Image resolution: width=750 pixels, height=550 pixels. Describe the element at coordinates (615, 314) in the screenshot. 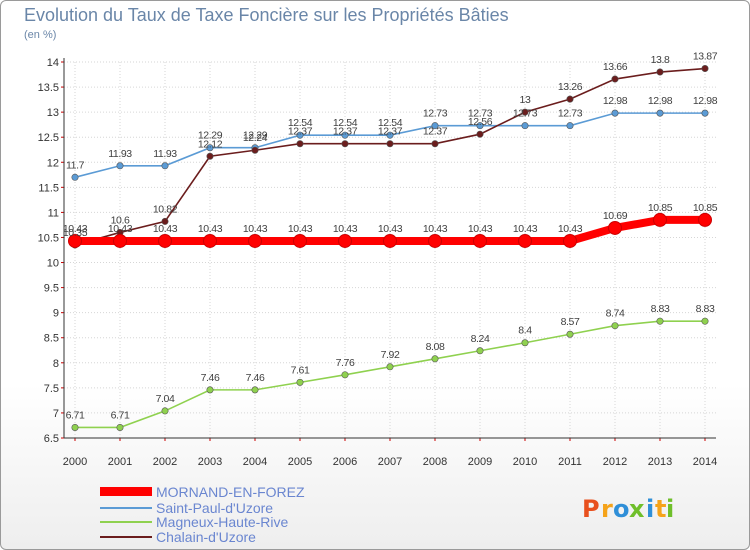

I see `data-label: 8.74` at that location.